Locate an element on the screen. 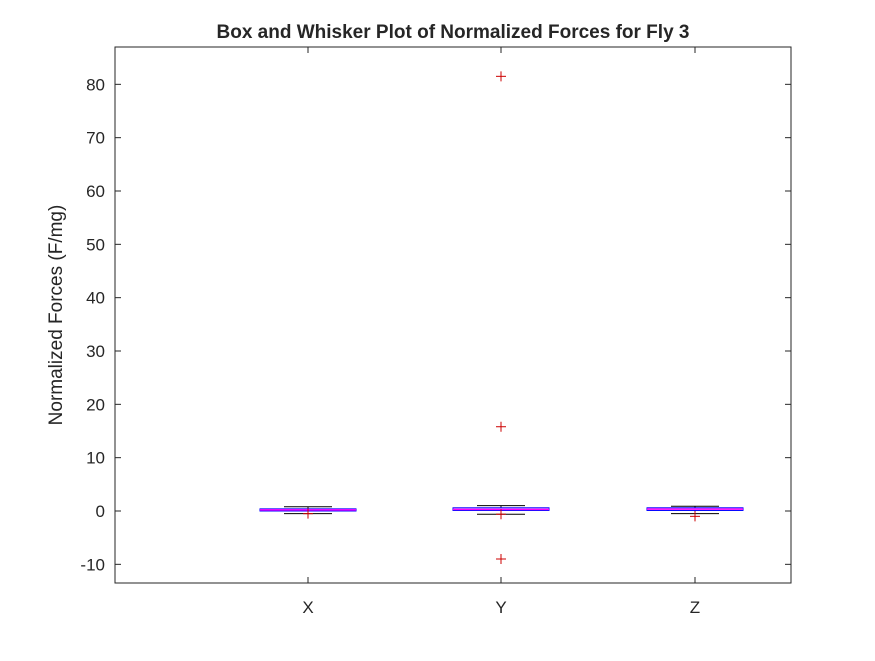  y-tick-label: 40 is located at coordinates (95, 298).